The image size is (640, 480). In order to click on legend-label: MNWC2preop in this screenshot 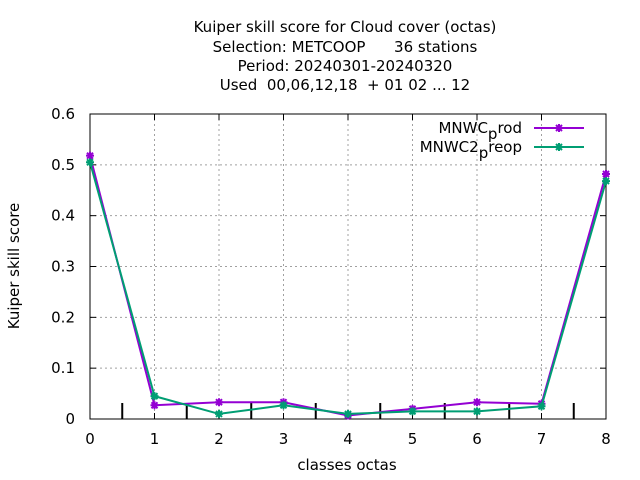, I will do `click(471, 150)`.